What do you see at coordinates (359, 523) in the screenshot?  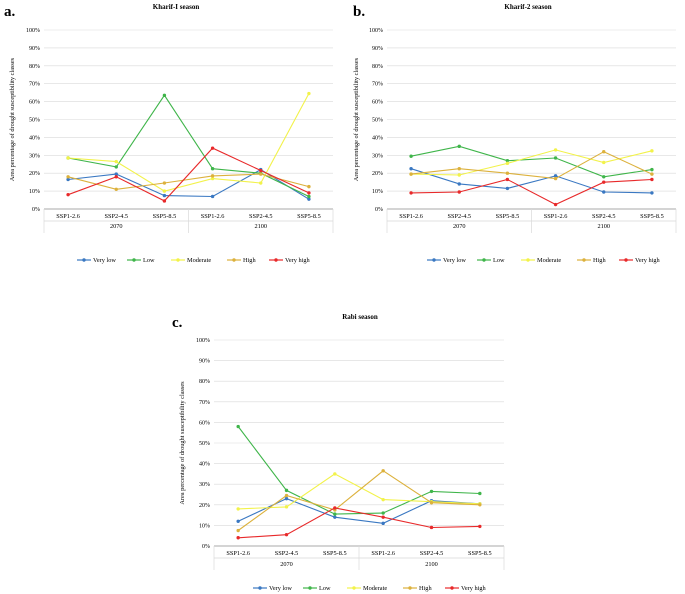 I see `series-line-very-high` at bounding box center [359, 523].